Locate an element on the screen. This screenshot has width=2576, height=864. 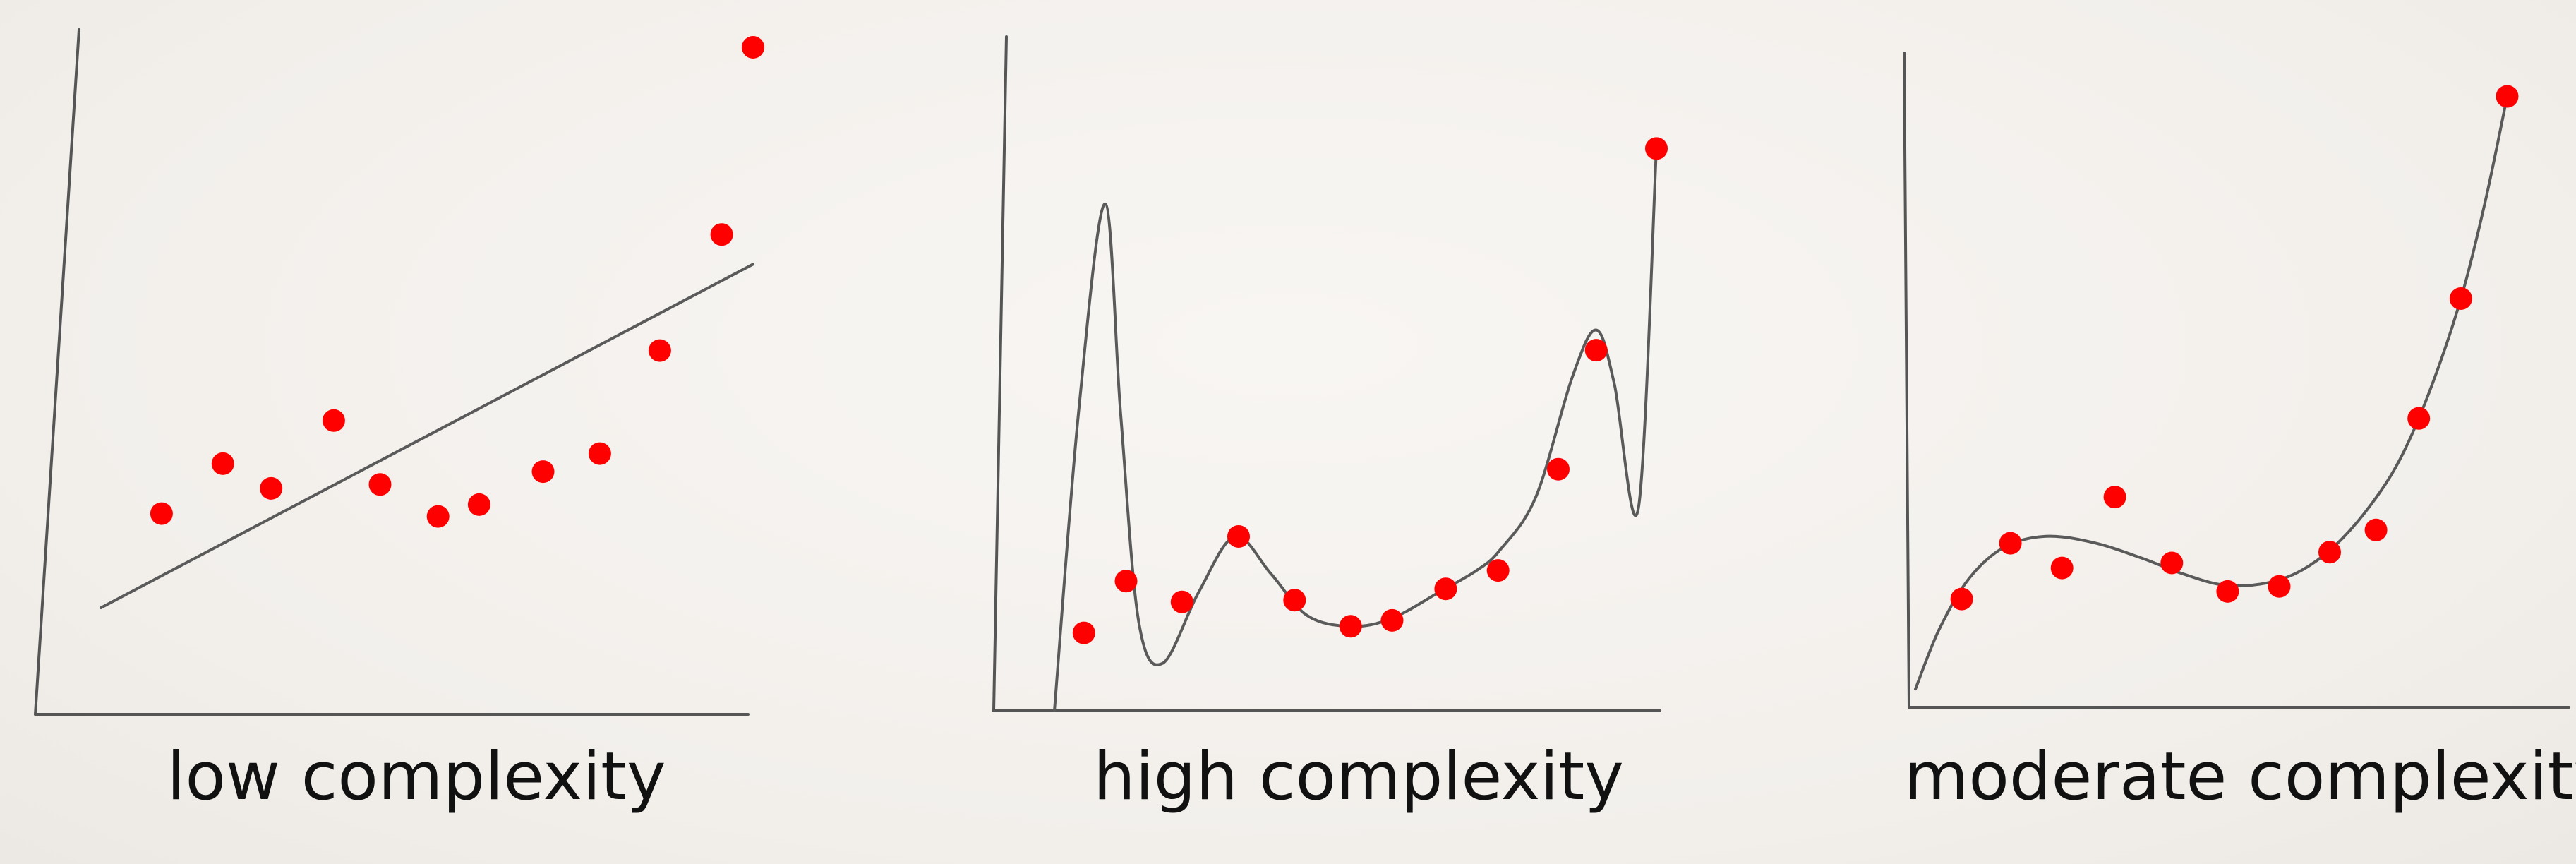
chart-title: low complexity is located at coordinates (416, 777).